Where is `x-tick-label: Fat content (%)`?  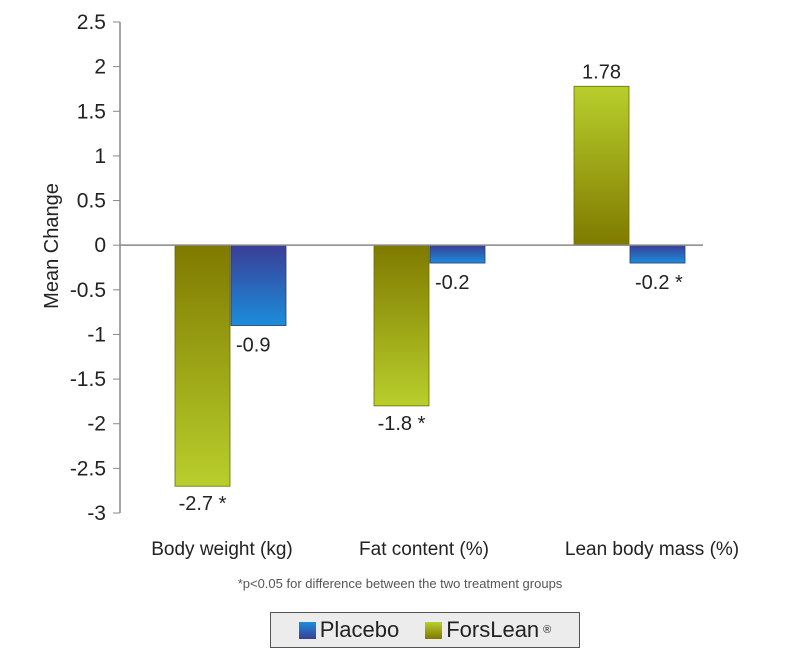 x-tick-label: Fat content (%) is located at coordinates (424, 549).